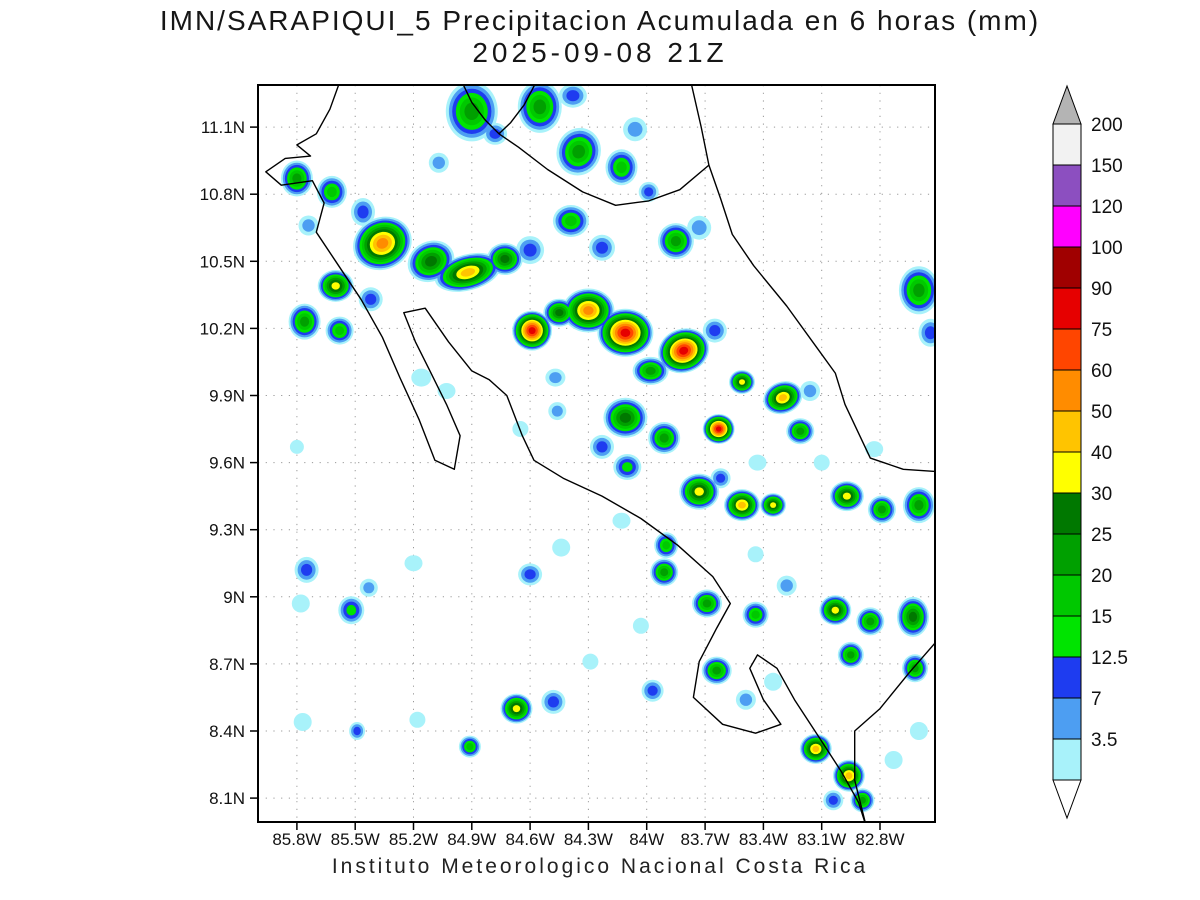 This screenshot has width=1200, height=900. Describe the element at coordinates (1101, 289) in the screenshot. I see `svg-text: 90` at that location.